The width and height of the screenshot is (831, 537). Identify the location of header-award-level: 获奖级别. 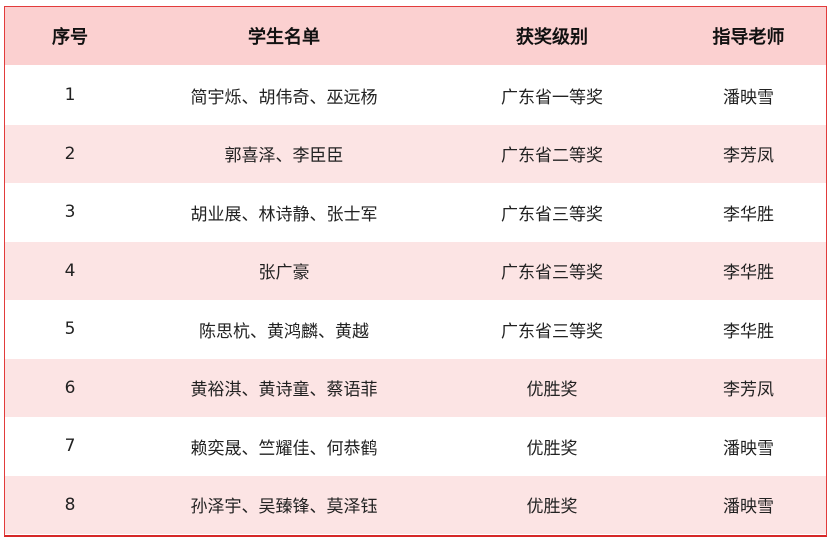
(552, 37).